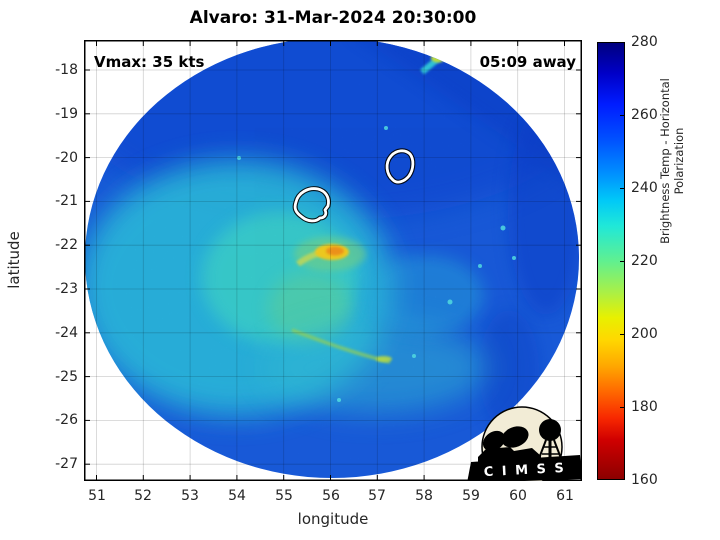  Describe the element at coordinates (14, 260) in the screenshot. I see `y-axis-label: latitude` at that location.